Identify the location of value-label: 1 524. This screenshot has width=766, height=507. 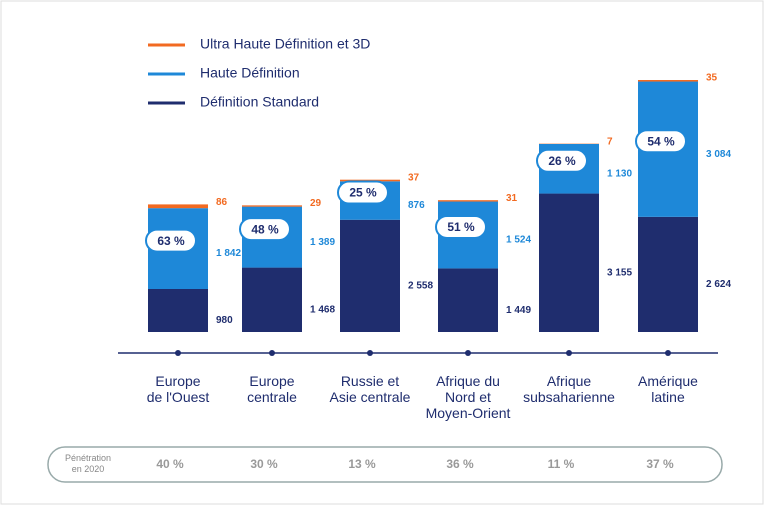
(518, 240).